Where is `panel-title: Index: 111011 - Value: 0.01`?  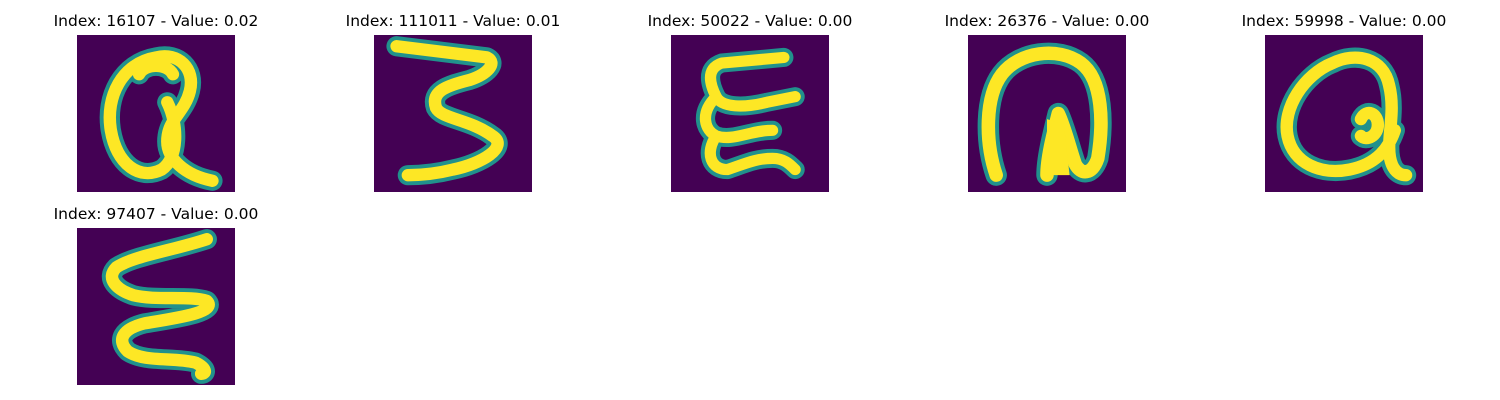
panel-title: Index: 111011 - Value: 0.01 is located at coordinates (453, 21).